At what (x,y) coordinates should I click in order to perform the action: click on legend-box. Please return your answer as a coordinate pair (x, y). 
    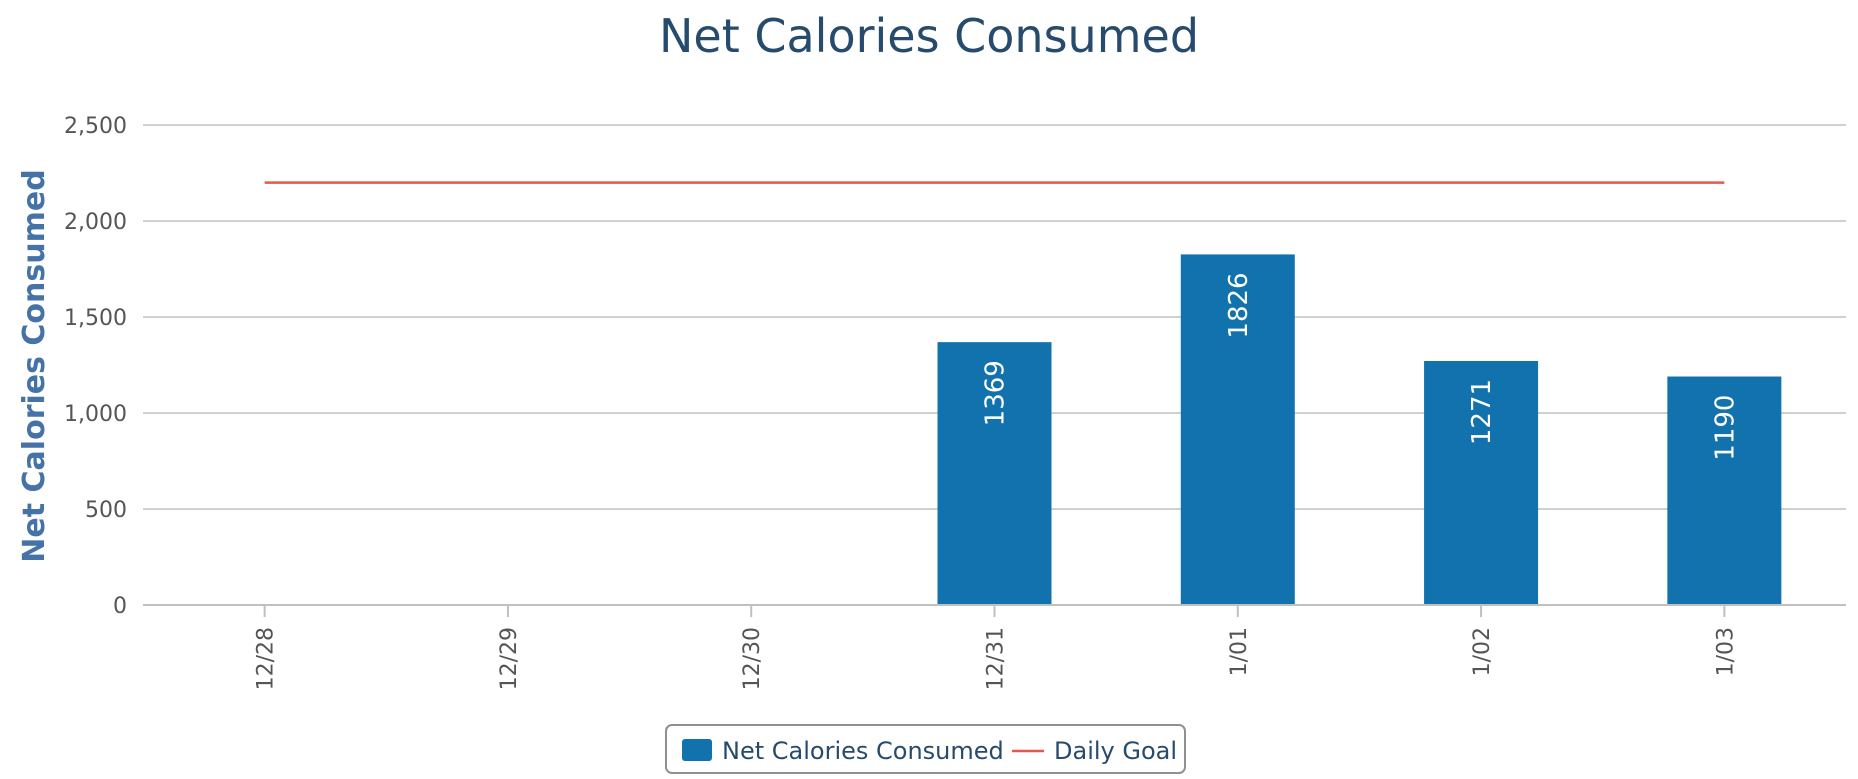
    Looking at the image, I should click on (925, 749).